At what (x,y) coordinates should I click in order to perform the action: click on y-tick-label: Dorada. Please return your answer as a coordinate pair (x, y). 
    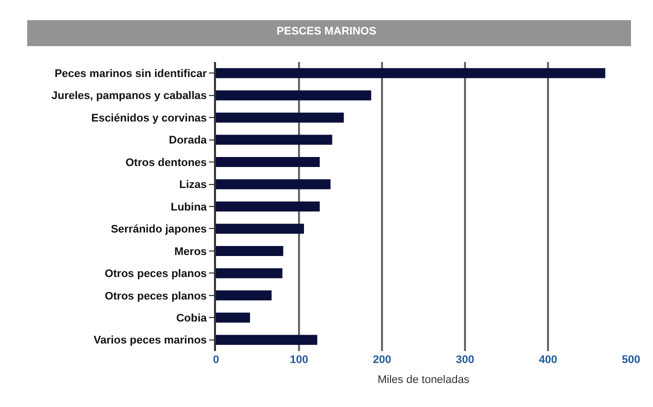
    Looking at the image, I should click on (188, 140).